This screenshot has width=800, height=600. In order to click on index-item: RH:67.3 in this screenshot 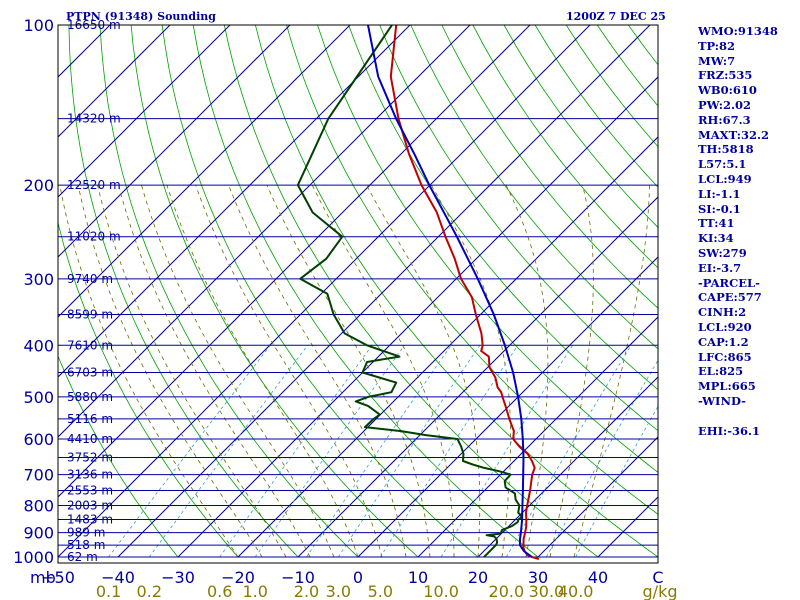, I will do `click(724, 119)`.